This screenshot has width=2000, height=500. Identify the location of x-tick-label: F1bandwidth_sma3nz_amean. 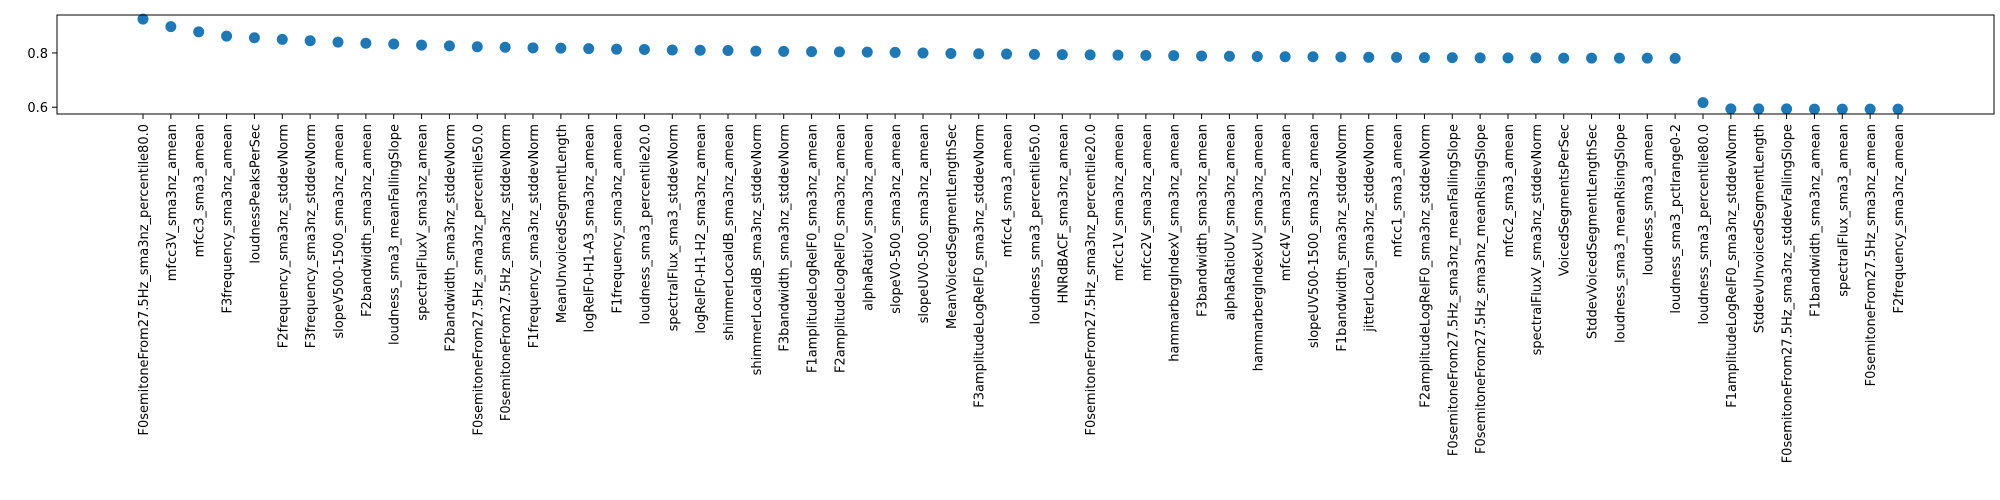
(1815, 220).